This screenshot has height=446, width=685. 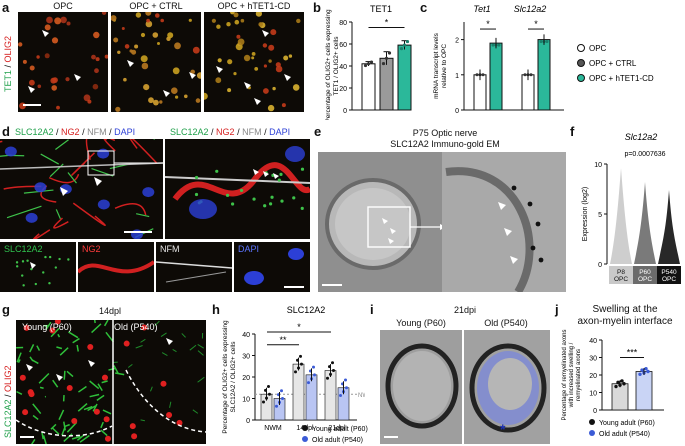 What do you see at coordinates (645, 272) in the screenshot?
I see `category-label-line: P60` at bounding box center [645, 272].